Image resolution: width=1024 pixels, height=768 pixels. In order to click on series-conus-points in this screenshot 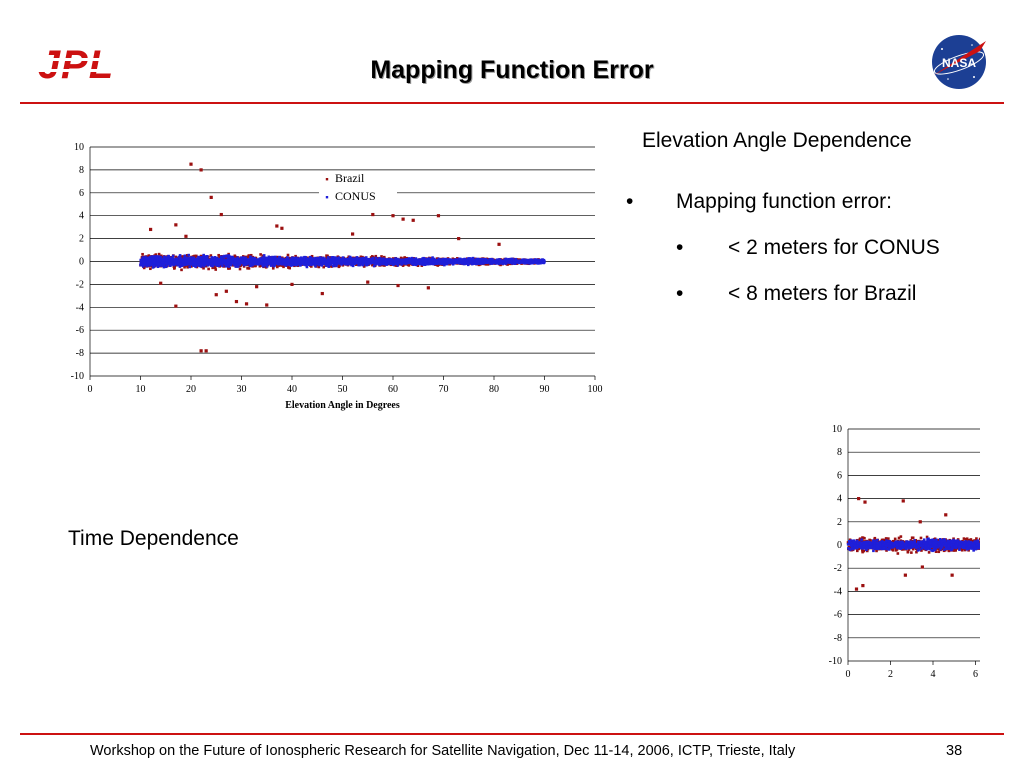, I will do `click(342, 261)`.